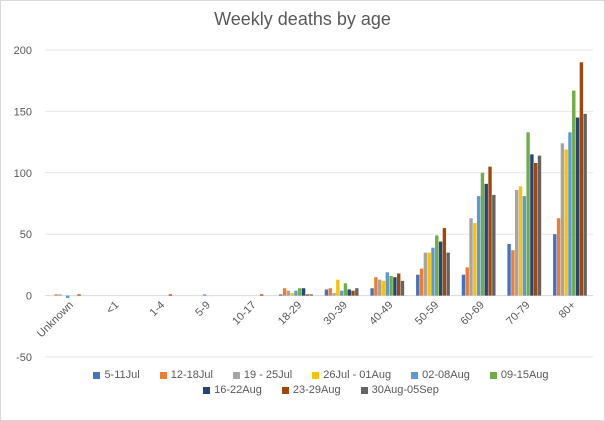 The height and width of the screenshot is (421, 605). What do you see at coordinates (381, 313) in the screenshot?
I see `x-tick-label: 40-49` at bounding box center [381, 313].